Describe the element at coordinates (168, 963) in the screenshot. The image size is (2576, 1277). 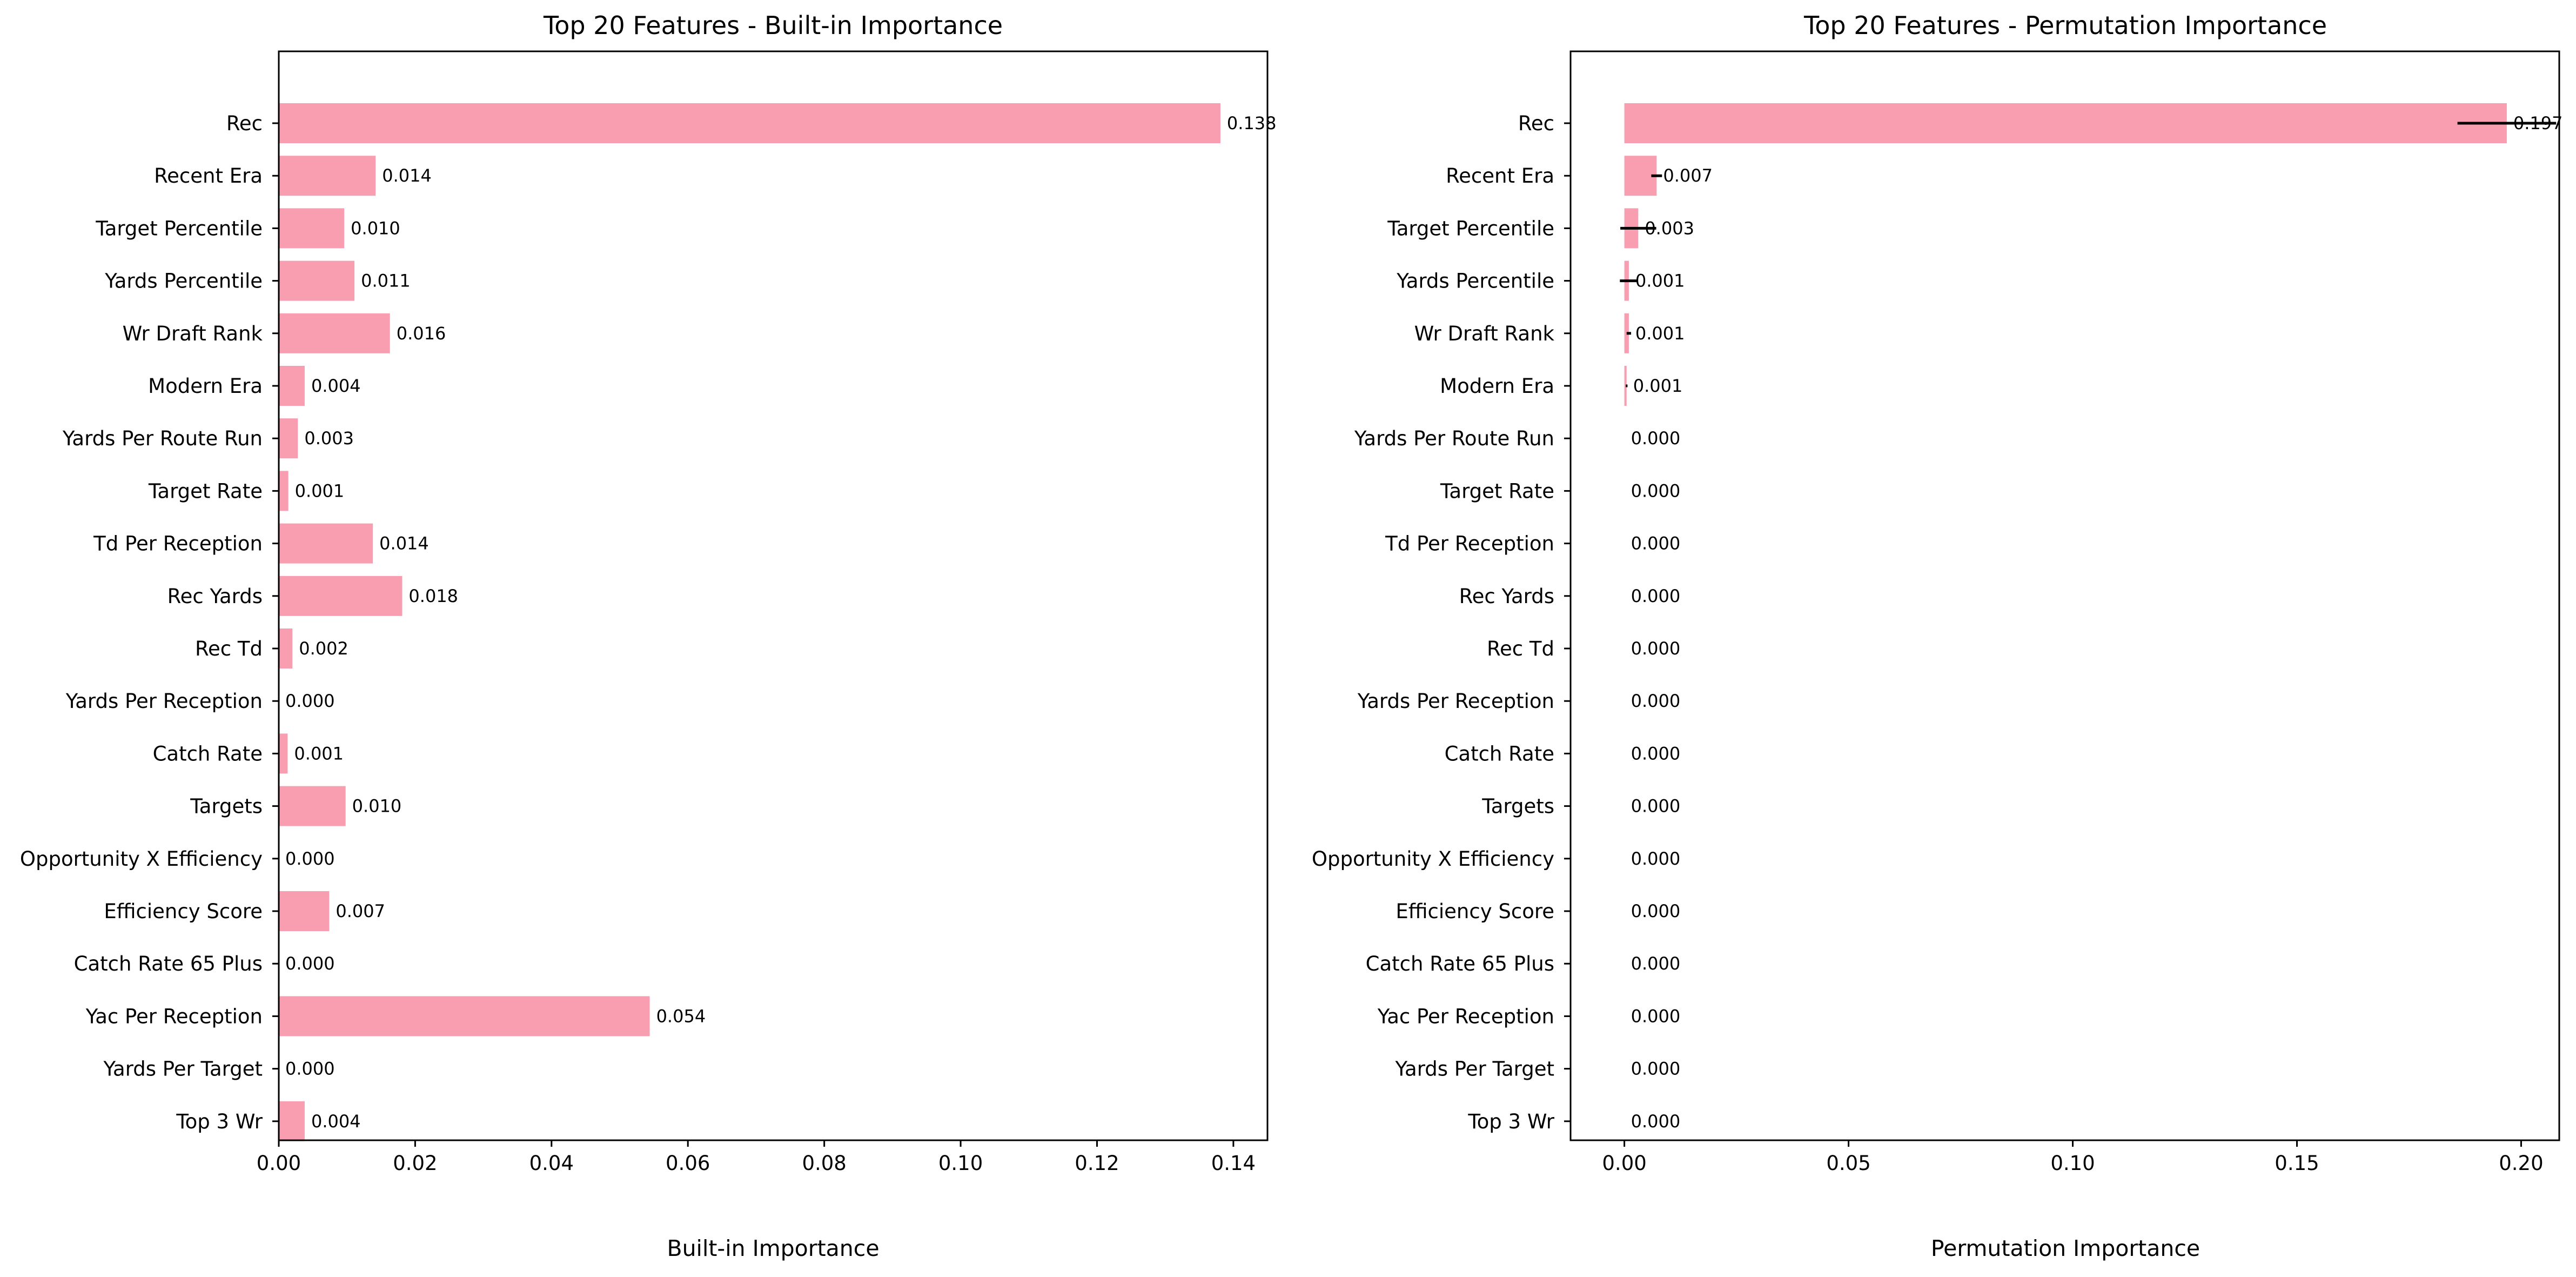
I see `builtin-category-label: Catch Rate 65 Plus` at that location.